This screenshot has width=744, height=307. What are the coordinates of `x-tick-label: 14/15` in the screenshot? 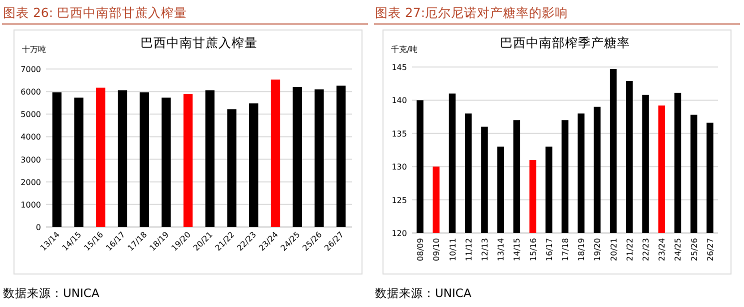 It's located at (517, 250).